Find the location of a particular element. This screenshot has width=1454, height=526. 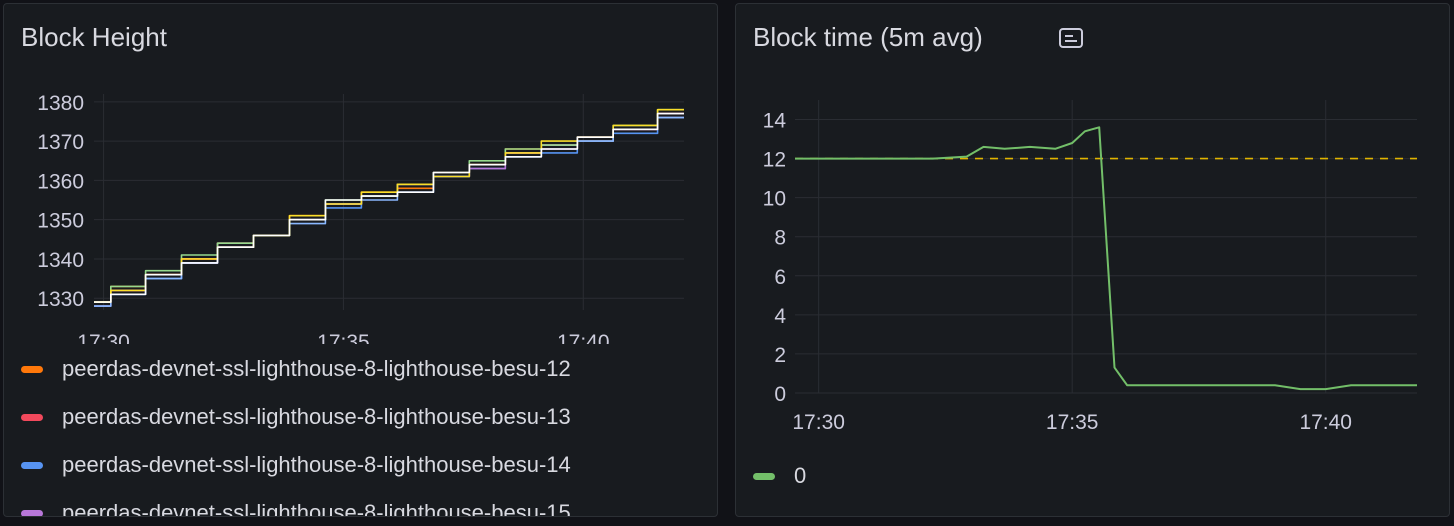

panel-title: Block Height is located at coordinates (94, 37).